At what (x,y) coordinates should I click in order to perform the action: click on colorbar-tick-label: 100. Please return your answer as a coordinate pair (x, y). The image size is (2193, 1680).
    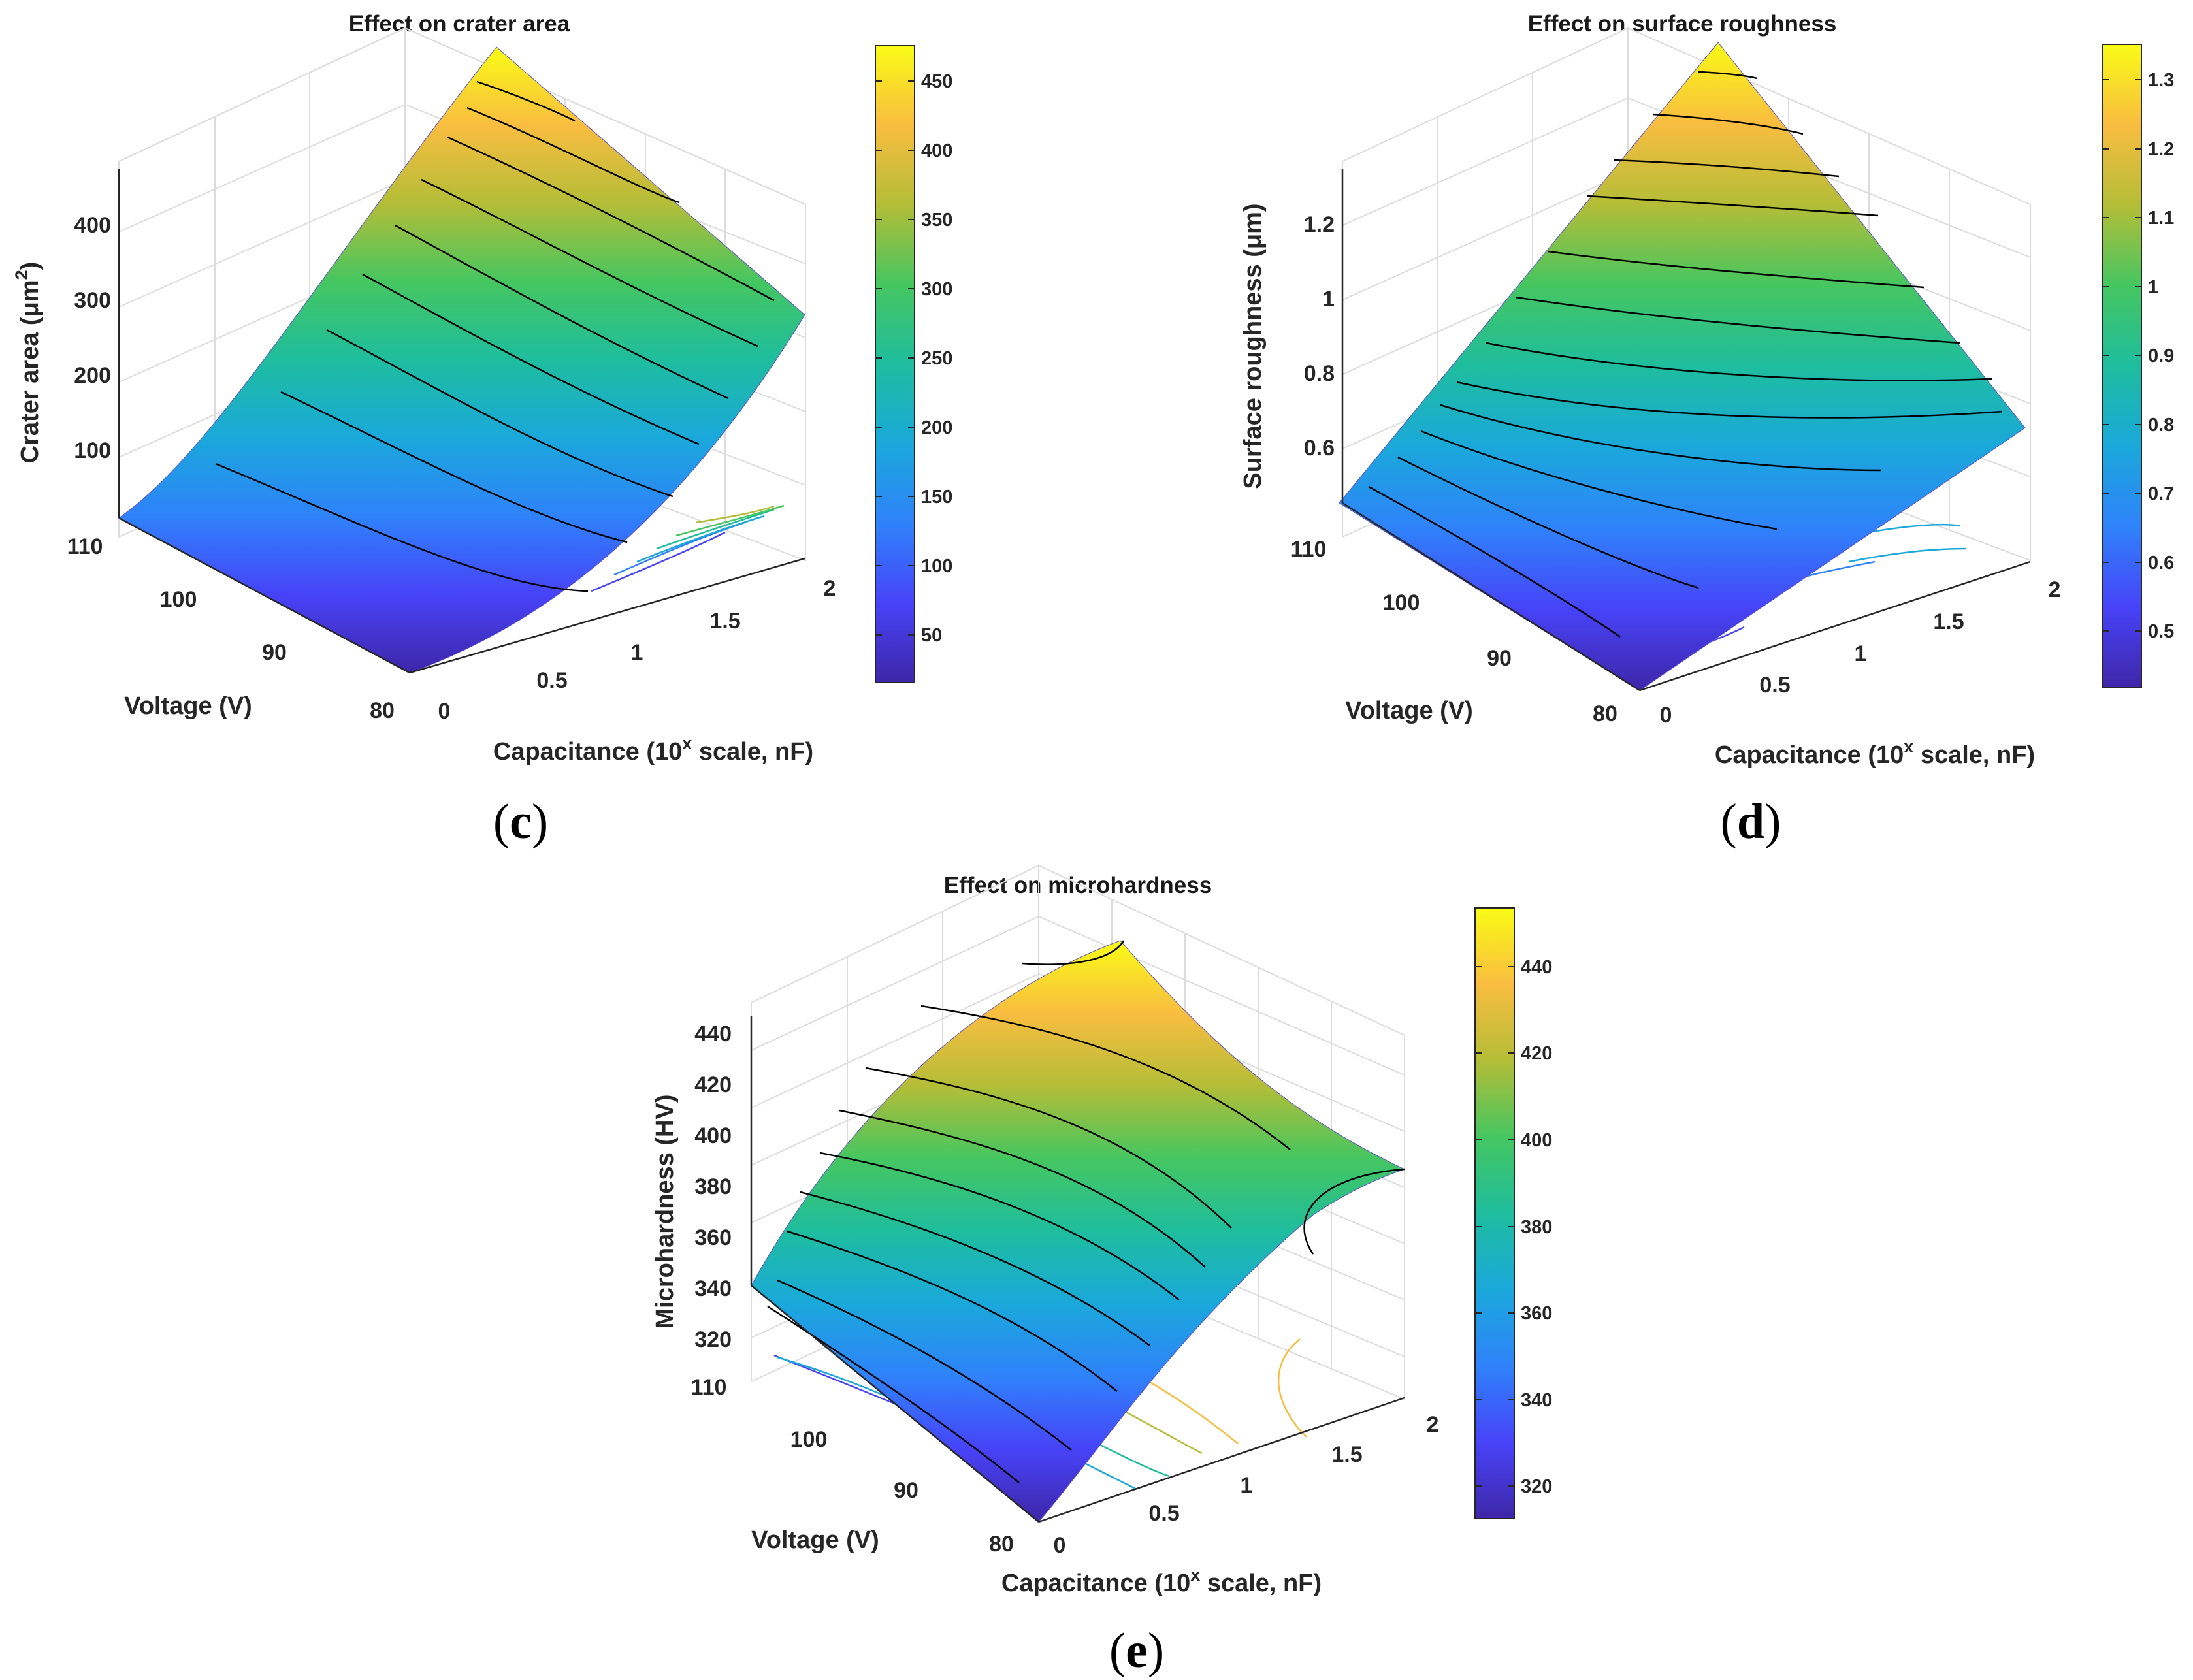
    Looking at the image, I should click on (936, 566).